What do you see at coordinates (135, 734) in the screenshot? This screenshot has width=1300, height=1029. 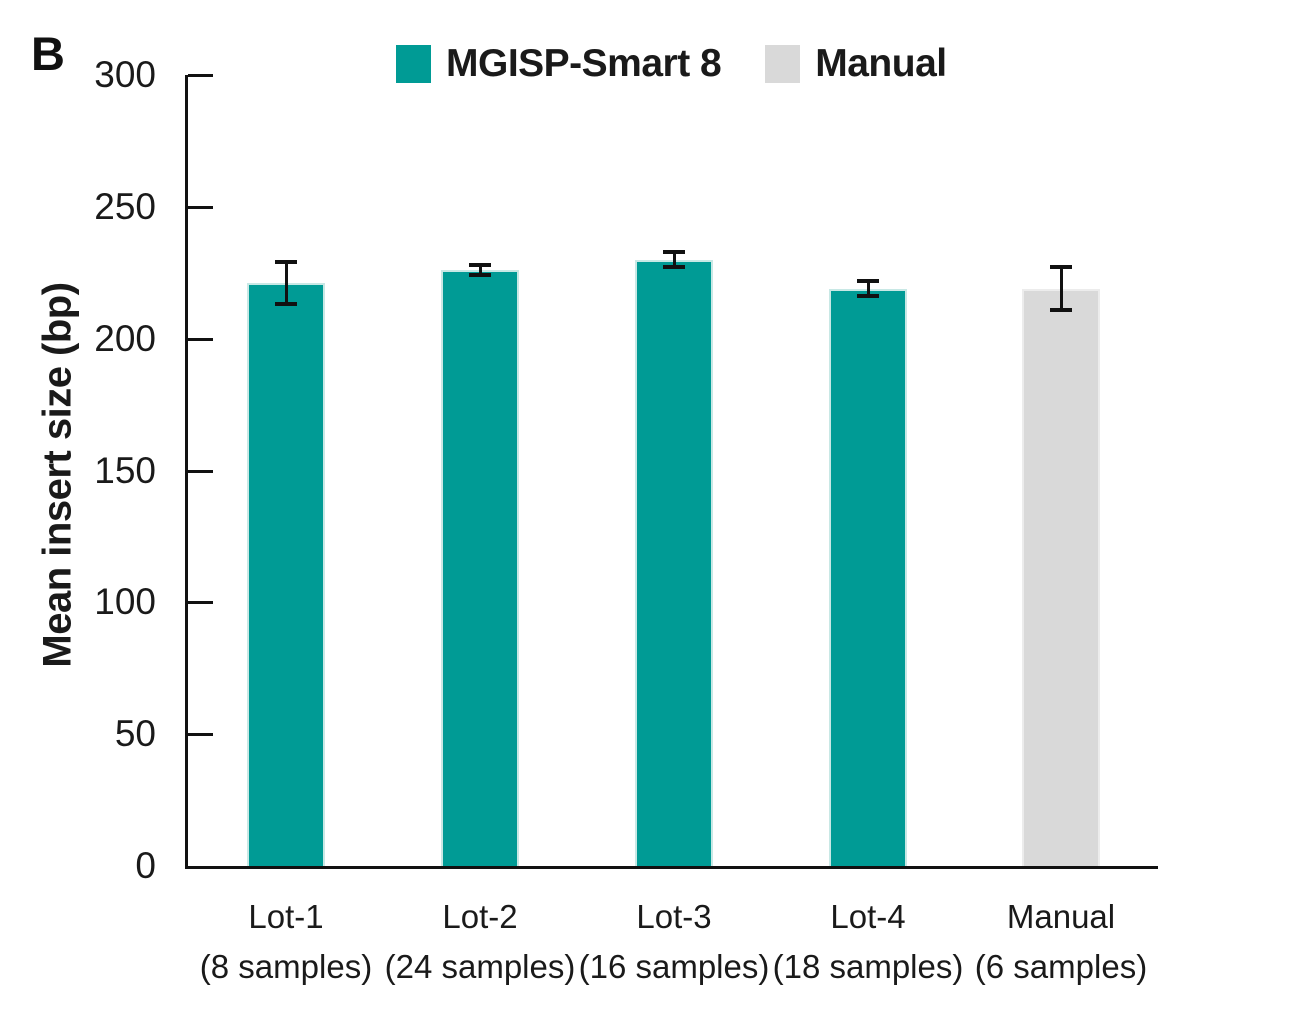 I see `y-tick-label-50: 50` at bounding box center [135, 734].